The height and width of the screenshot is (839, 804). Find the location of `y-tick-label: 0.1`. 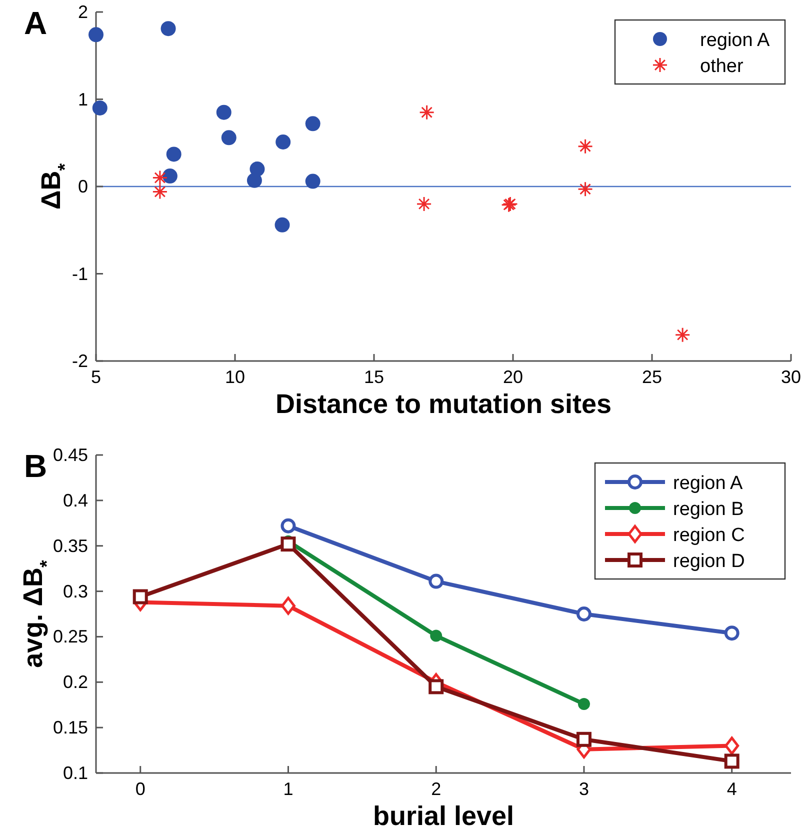

y-tick-label: 0.1 is located at coordinates (75, 773).